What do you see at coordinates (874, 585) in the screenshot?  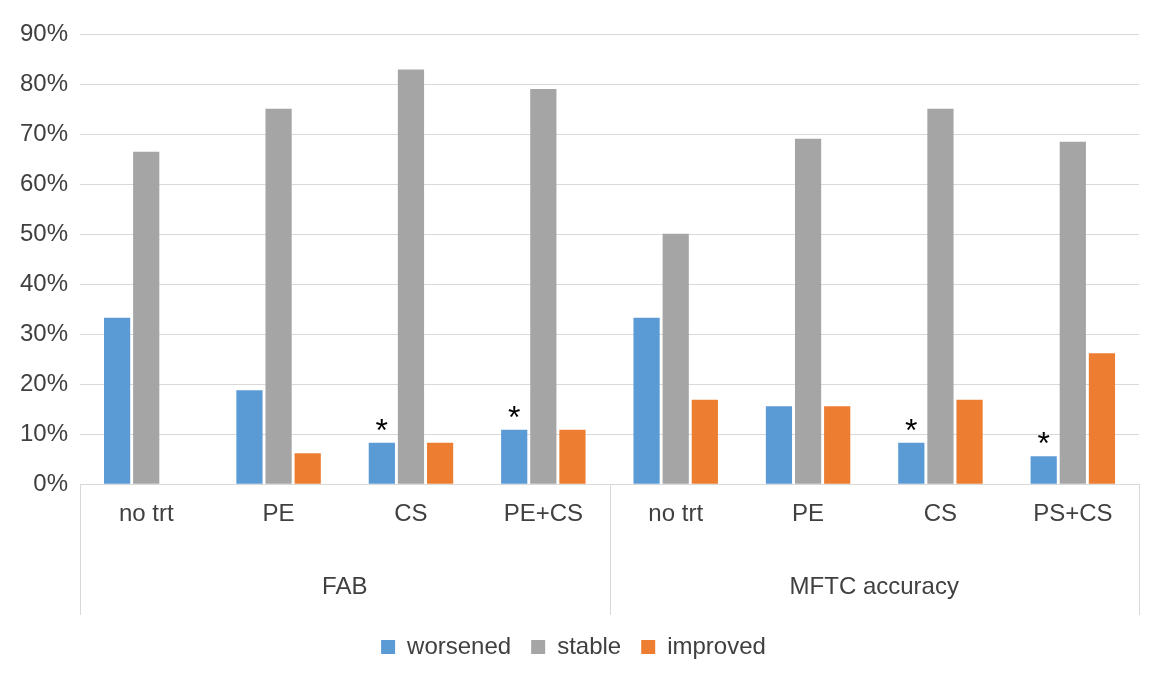 I see `text: MFTC accuracy` at bounding box center [874, 585].